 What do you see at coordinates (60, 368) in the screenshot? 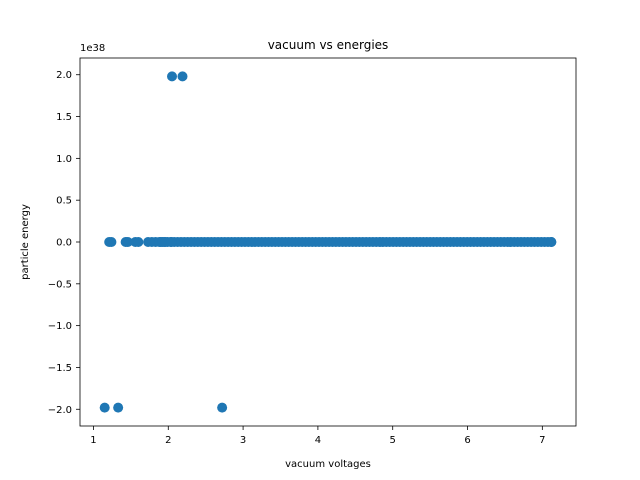
I see `y-tick-label: −1.5` at bounding box center [60, 368].